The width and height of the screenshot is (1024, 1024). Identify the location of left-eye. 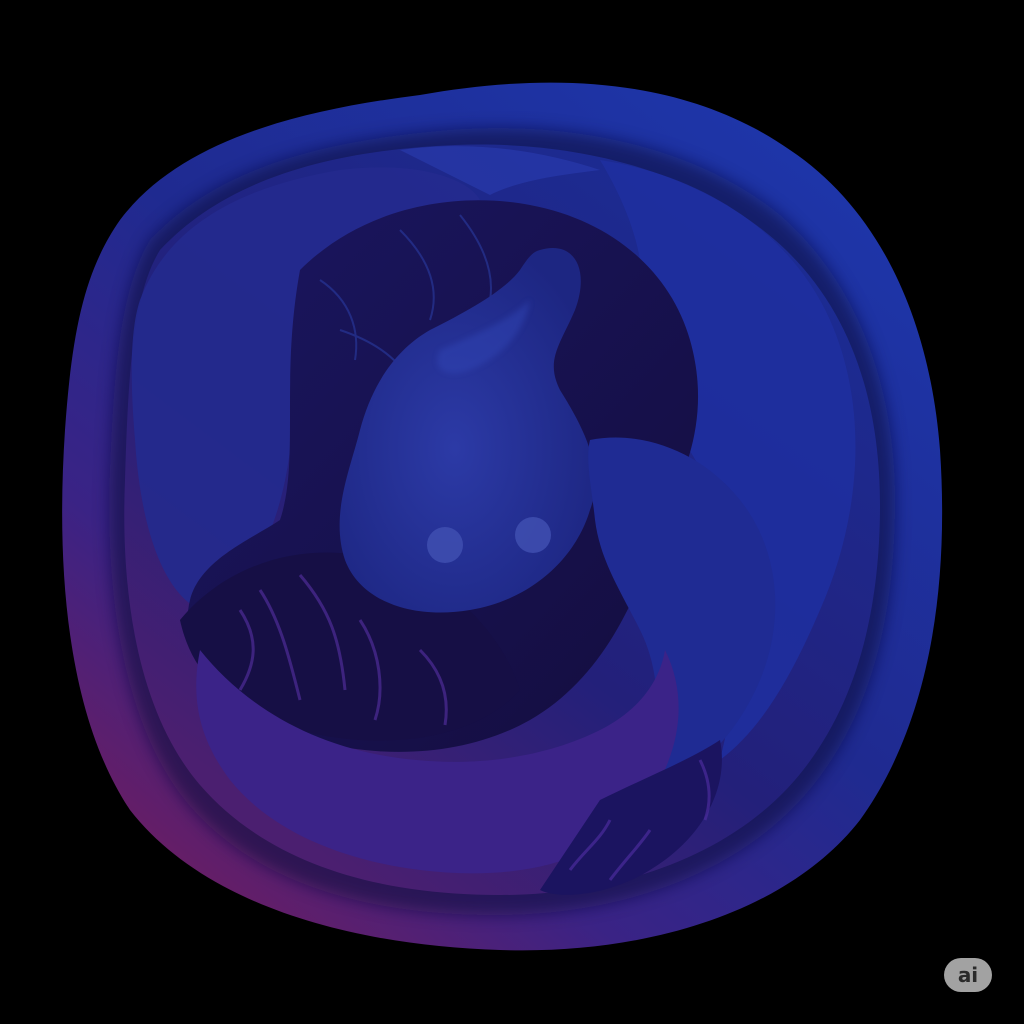
(445, 545).